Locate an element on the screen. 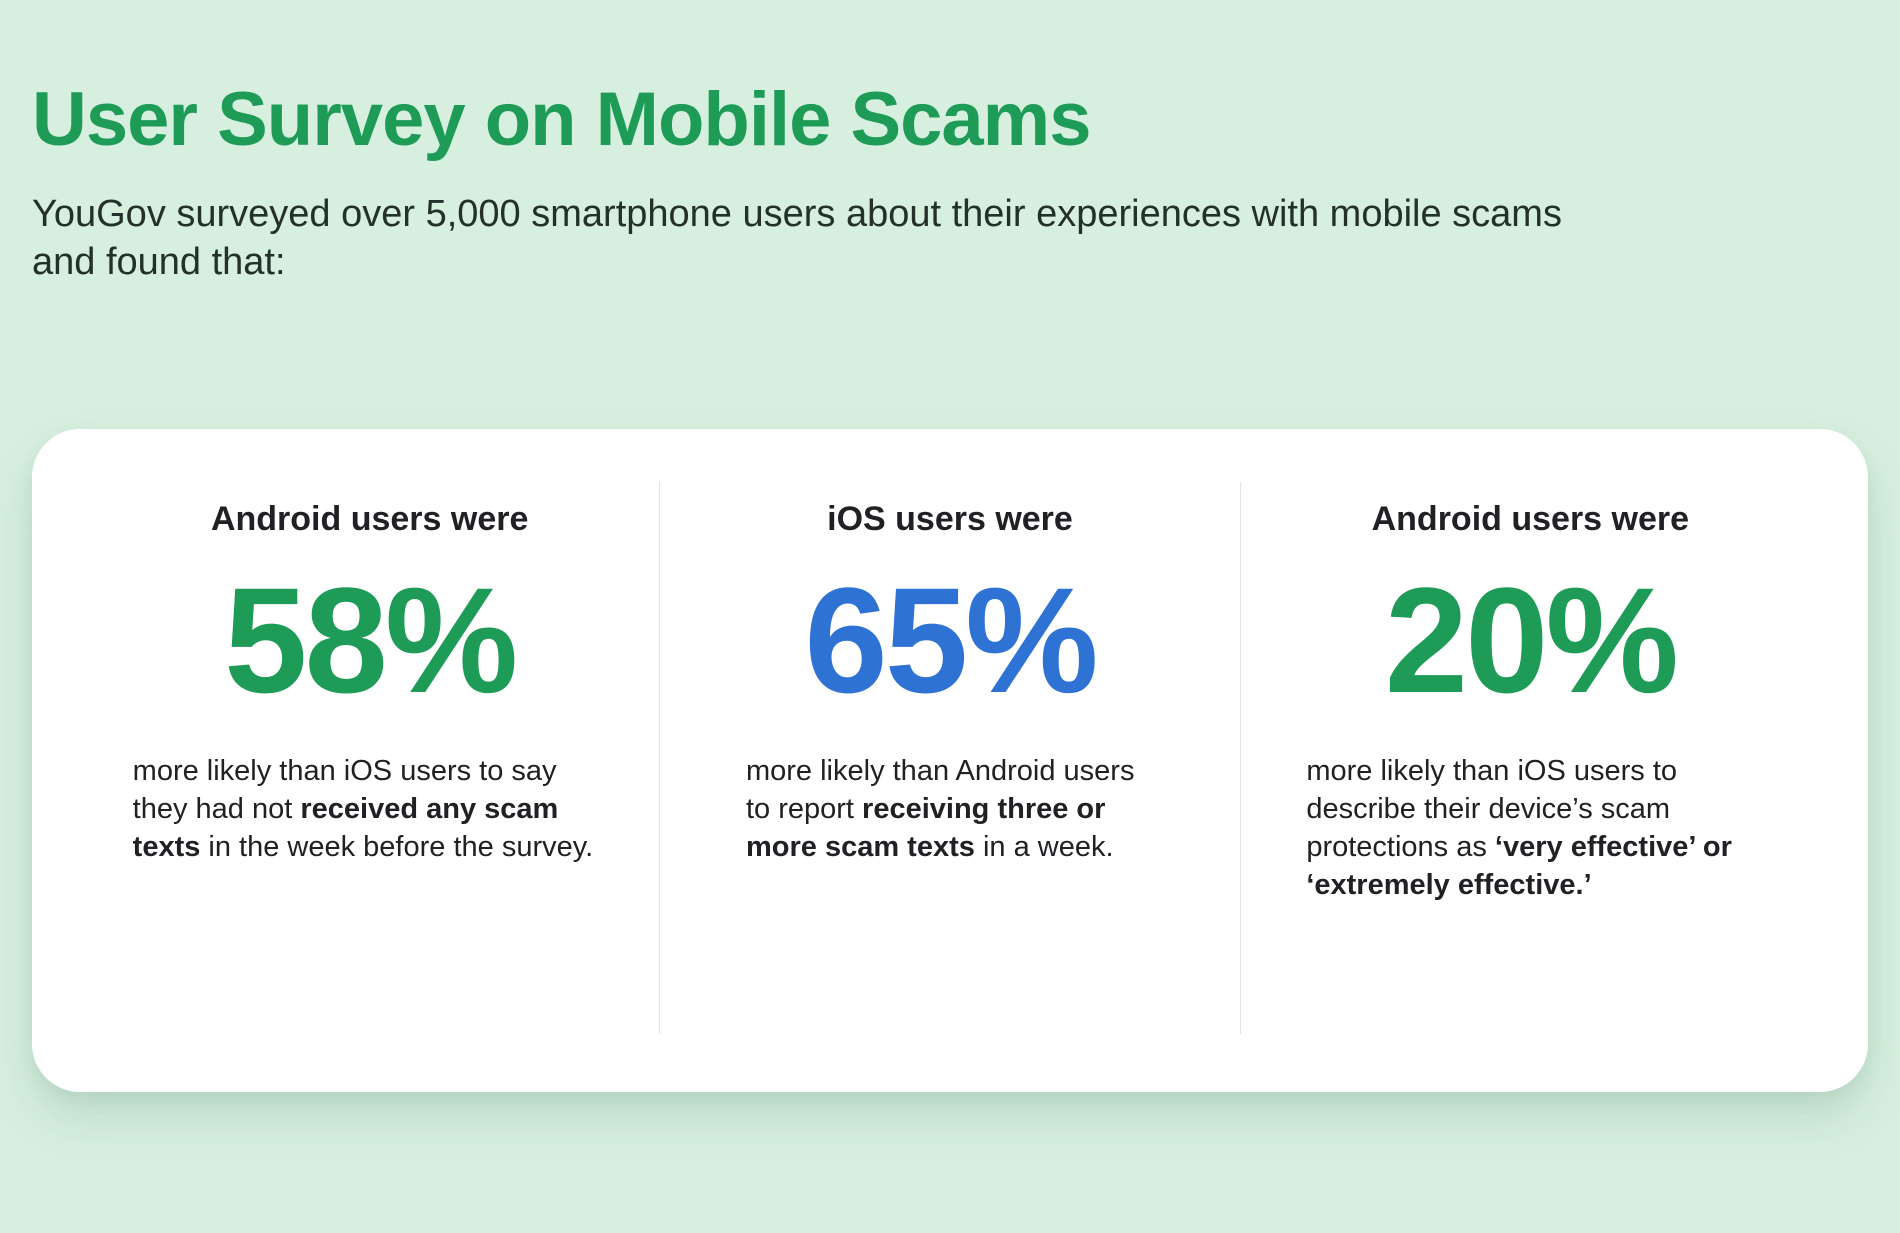 The height and width of the screenshot is (1233, 1900). desc-bold-text: receiving three or more scam texts is located at coordinates (925, 828).